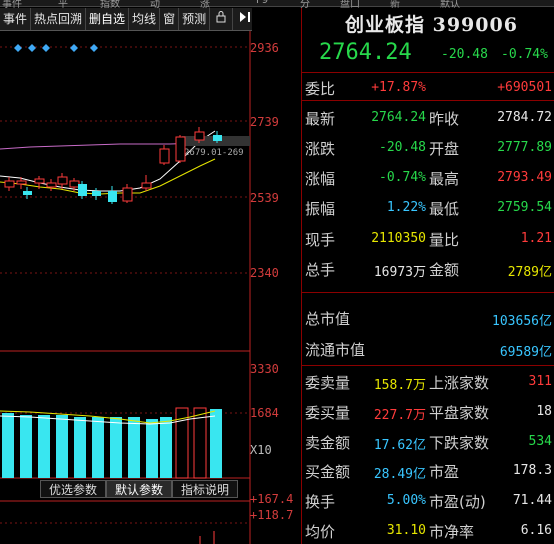 This screenshot has width=554, height=544. What do you see at coordinates (195, 19) in the screenshot?
I see `forecast-button: 预测` at bounding box center [195, 19].